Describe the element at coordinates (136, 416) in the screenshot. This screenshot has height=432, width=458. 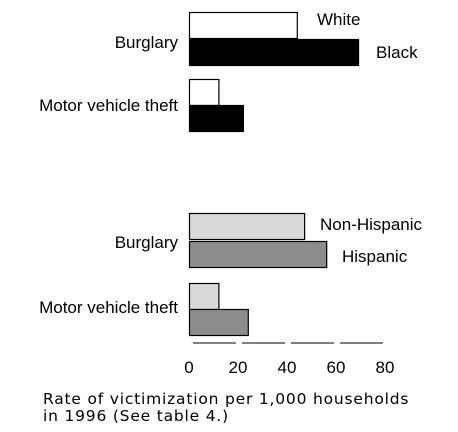
I see `axis-footnote-line2: in 1996 (See table 4.)` at that location.